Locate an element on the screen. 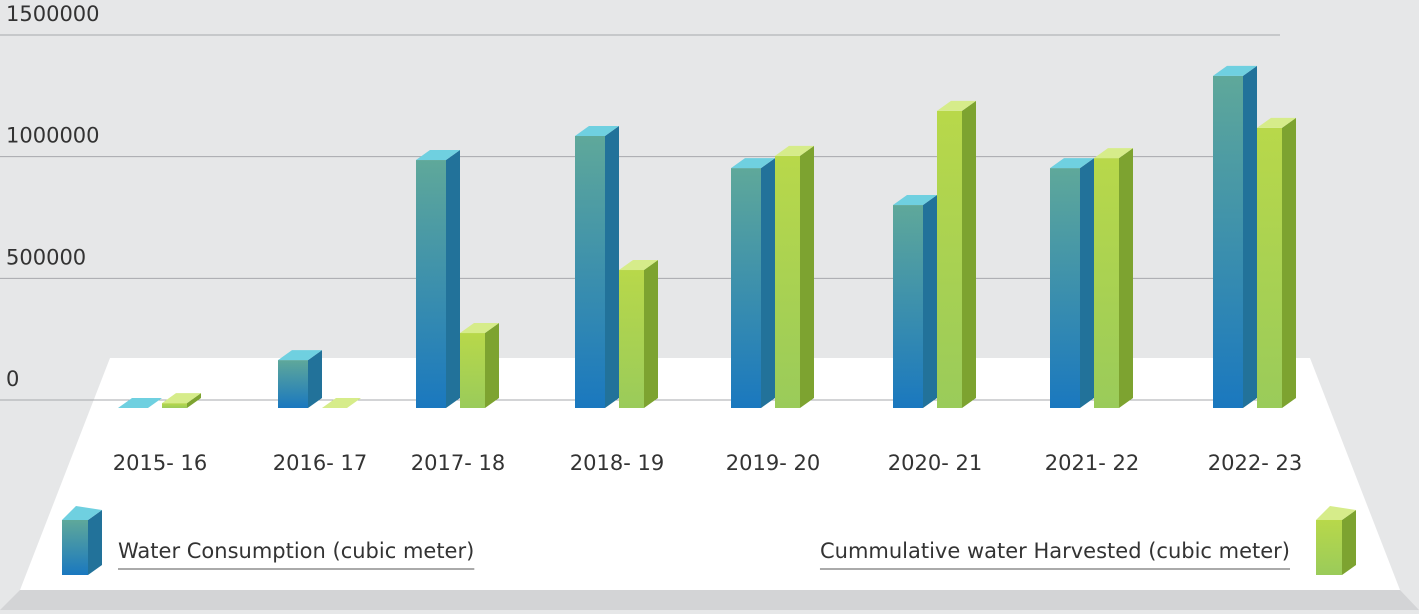 This screenshot has height=614, width=1419. x-tick-label: 2016- 17 is located at coordinates (320, 463).